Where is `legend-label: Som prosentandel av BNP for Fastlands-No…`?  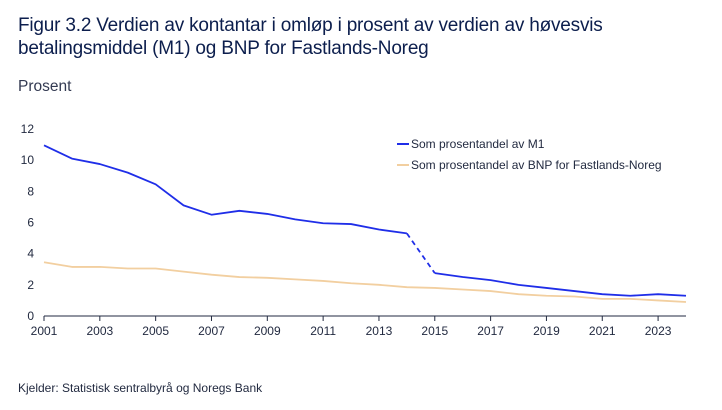 legend-label: Som prosentandel av BNP for Fastlands-No… is located at coordinates (536, 165).